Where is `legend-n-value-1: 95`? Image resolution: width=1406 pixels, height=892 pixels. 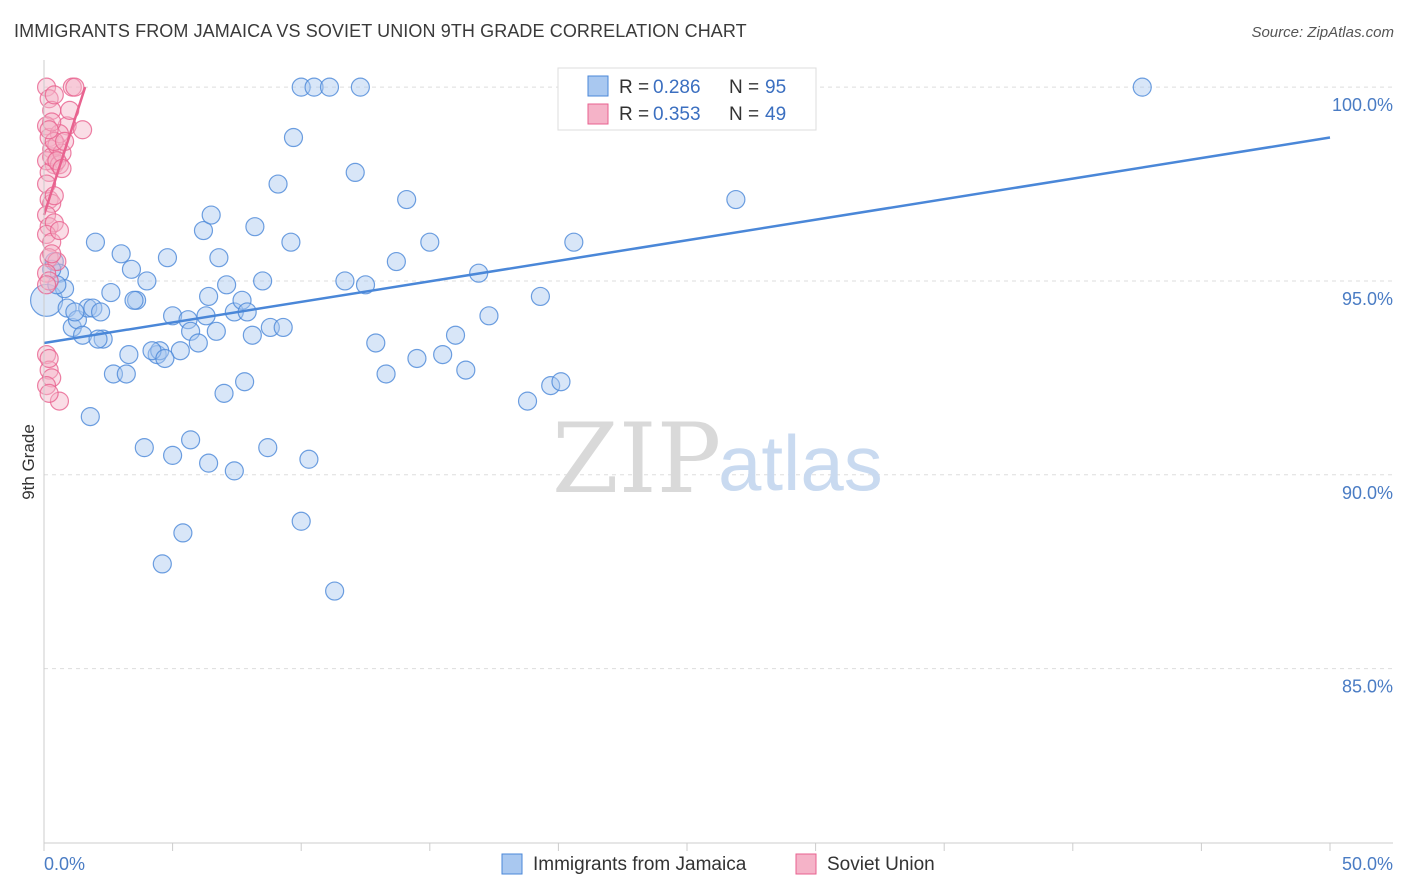 legend-n-value-1: 95 is located at coordinates (775, 87).